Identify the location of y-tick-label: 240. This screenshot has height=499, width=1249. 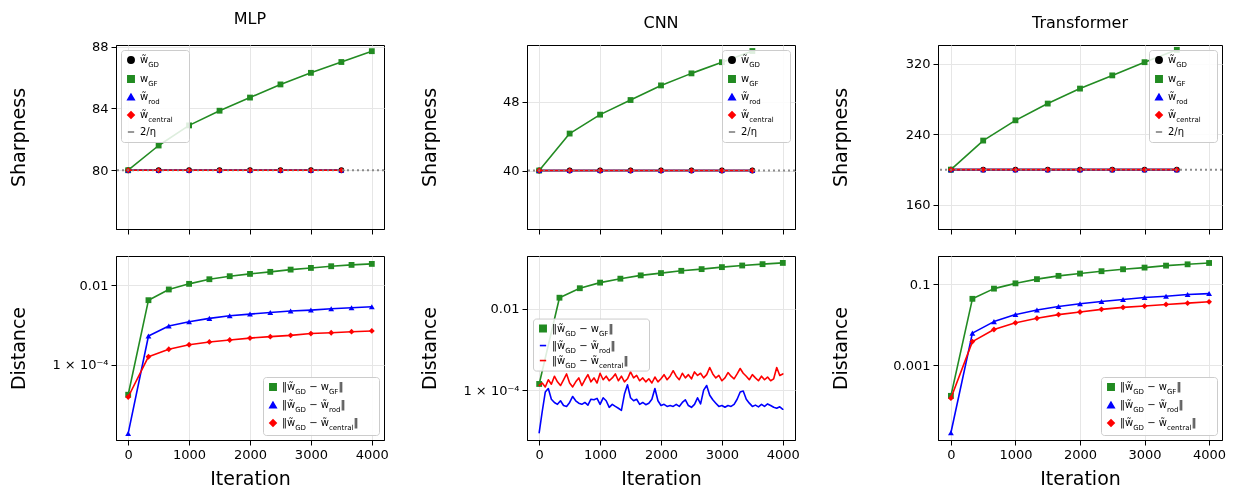
(918, 134).